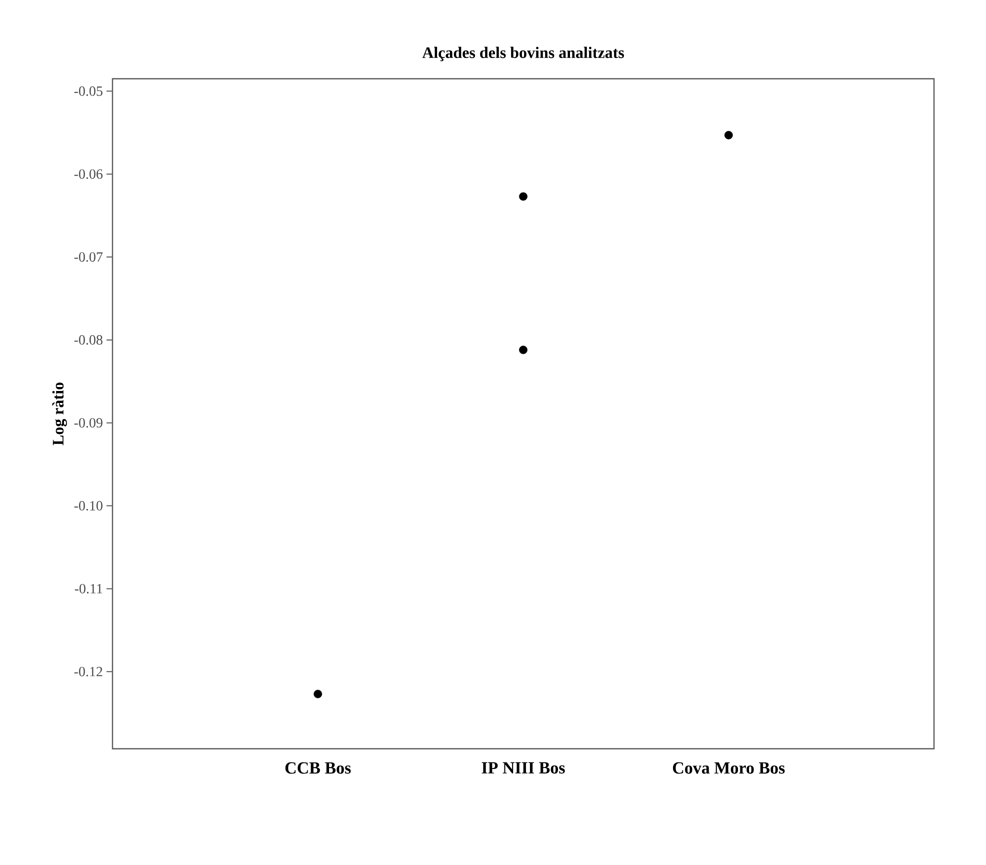 The width and height of the screenshot is (986, 865). I want to click on y-tick-label: -0.09, so click(88, 423).